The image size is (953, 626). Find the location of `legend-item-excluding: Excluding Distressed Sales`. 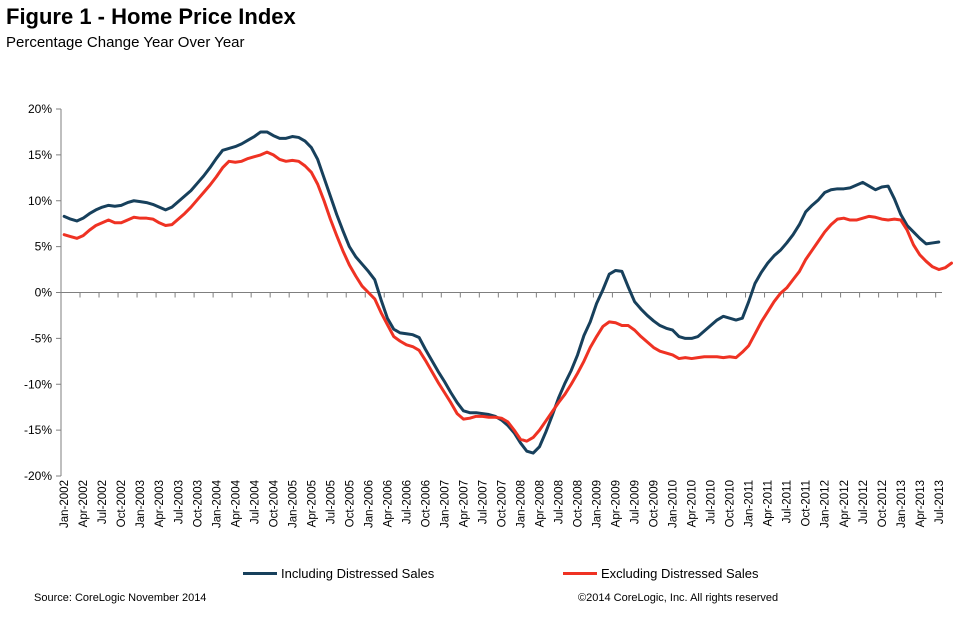

legend-item-excluding: Excluding Distressed Sales is located at coordinates (661, 573).